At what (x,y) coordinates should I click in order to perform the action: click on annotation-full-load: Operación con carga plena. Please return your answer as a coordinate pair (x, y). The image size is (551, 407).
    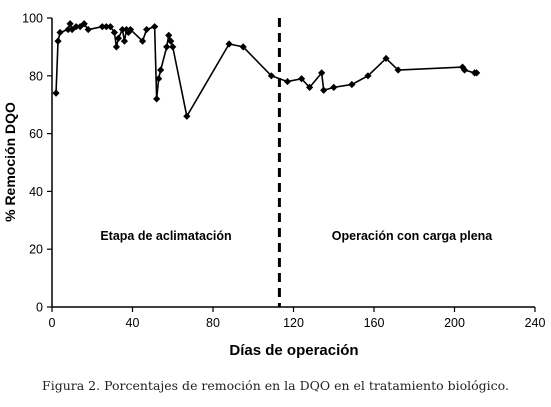
    Looking at the image, I should click on (413, 236).